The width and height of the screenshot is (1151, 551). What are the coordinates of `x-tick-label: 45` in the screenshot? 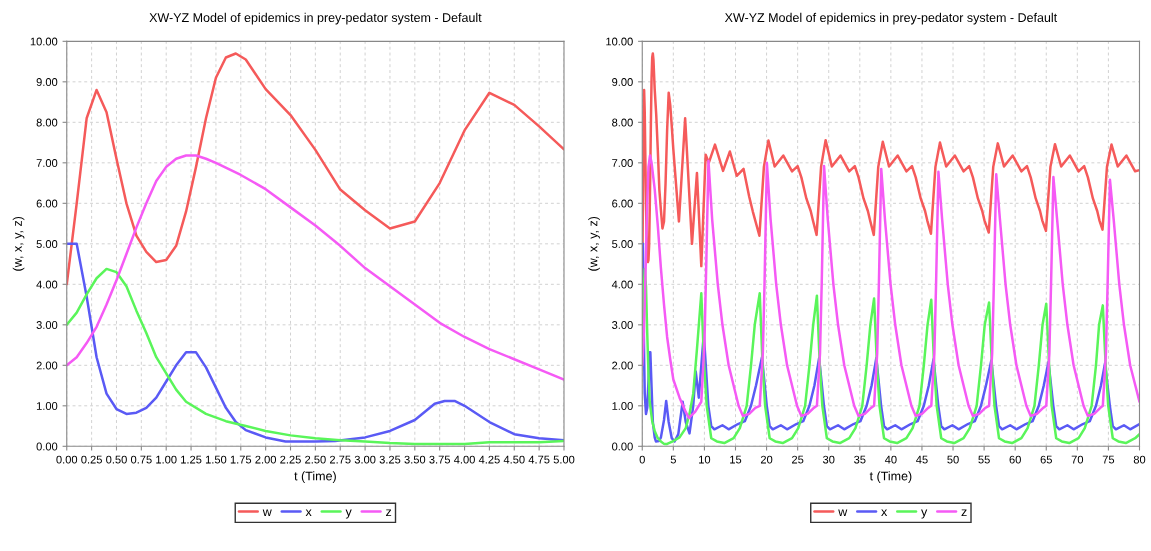 It's located at (922, 459).